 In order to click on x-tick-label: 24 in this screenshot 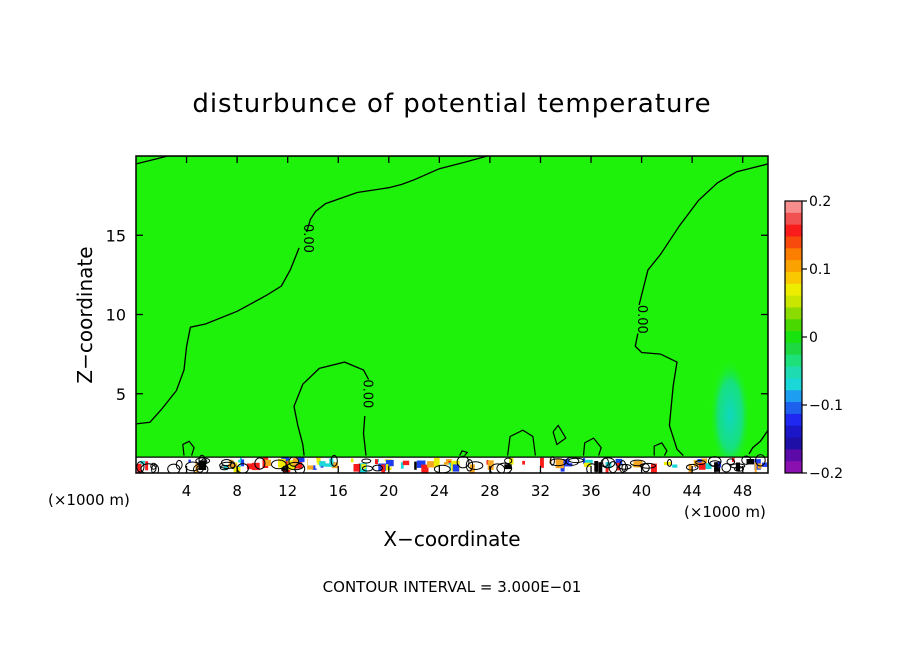, I will do `click(439, 491)`.